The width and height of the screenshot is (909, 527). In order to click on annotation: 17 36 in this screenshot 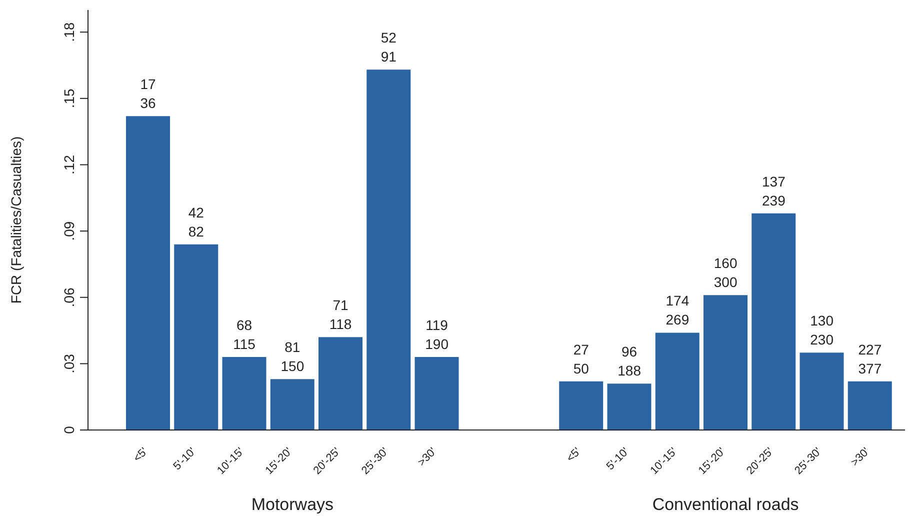, I will do `click(148, 94)`.